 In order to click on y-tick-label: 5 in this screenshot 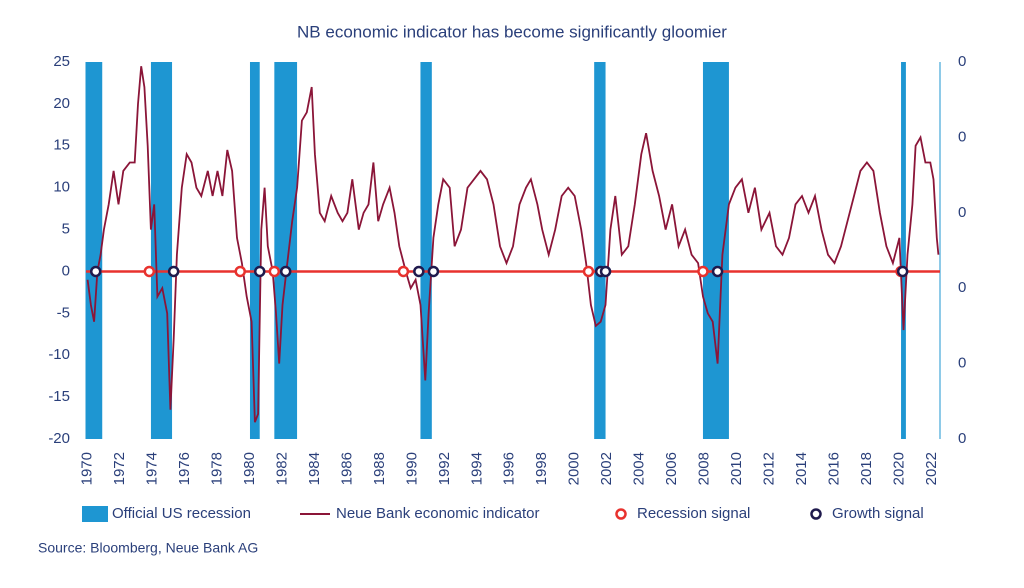, I will do `click(66, 229)`.